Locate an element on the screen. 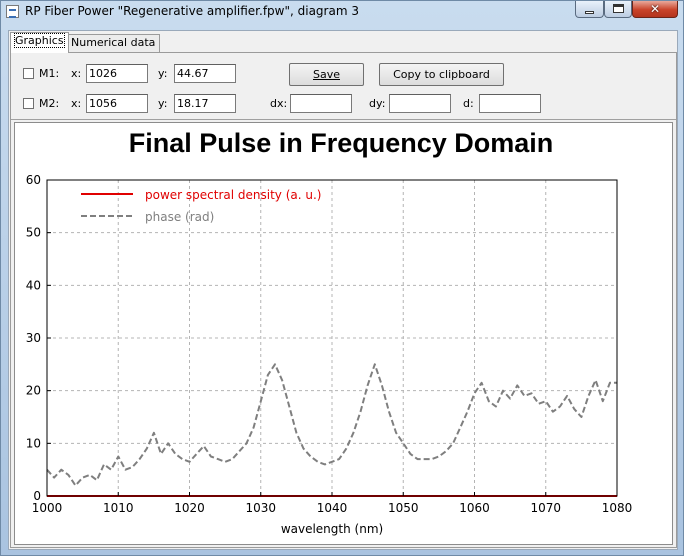 The image size is (684, 556). dx-field is located at coordinates (321, 103).